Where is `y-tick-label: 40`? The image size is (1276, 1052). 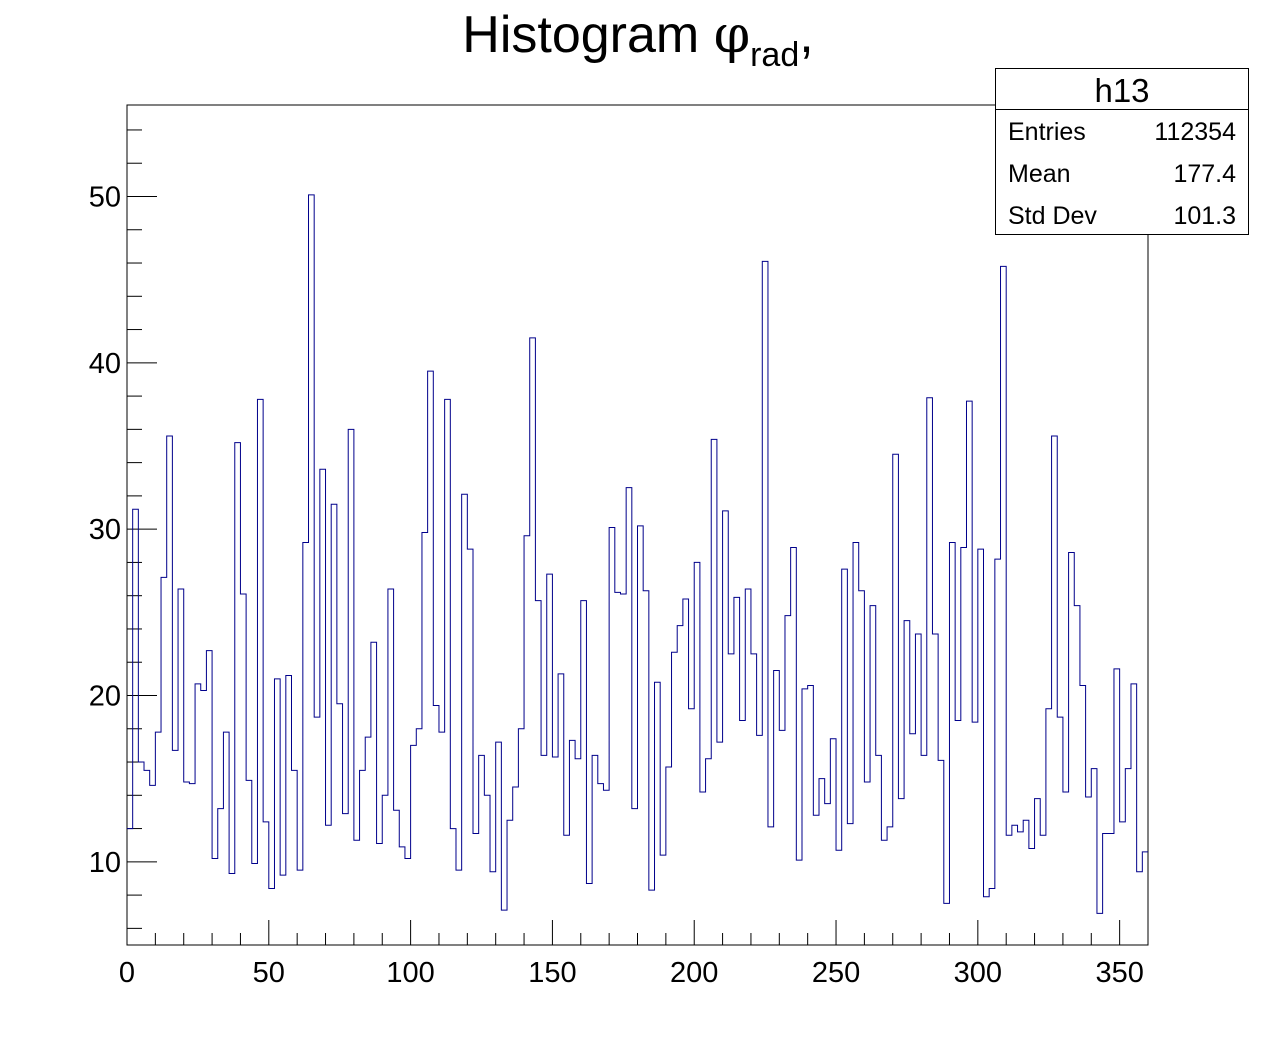 y-tick-label: 40 is located at coordinates (105, 364).